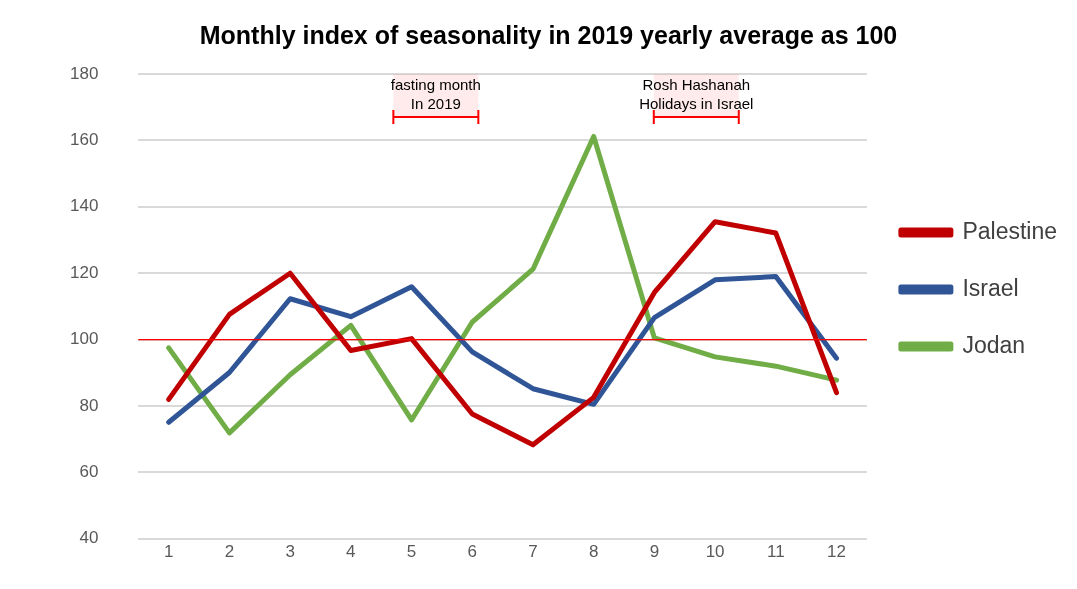  Describe the element at coordinates (1010, 230) in the screenshot. I see `legend-label: Palestine` at that location.